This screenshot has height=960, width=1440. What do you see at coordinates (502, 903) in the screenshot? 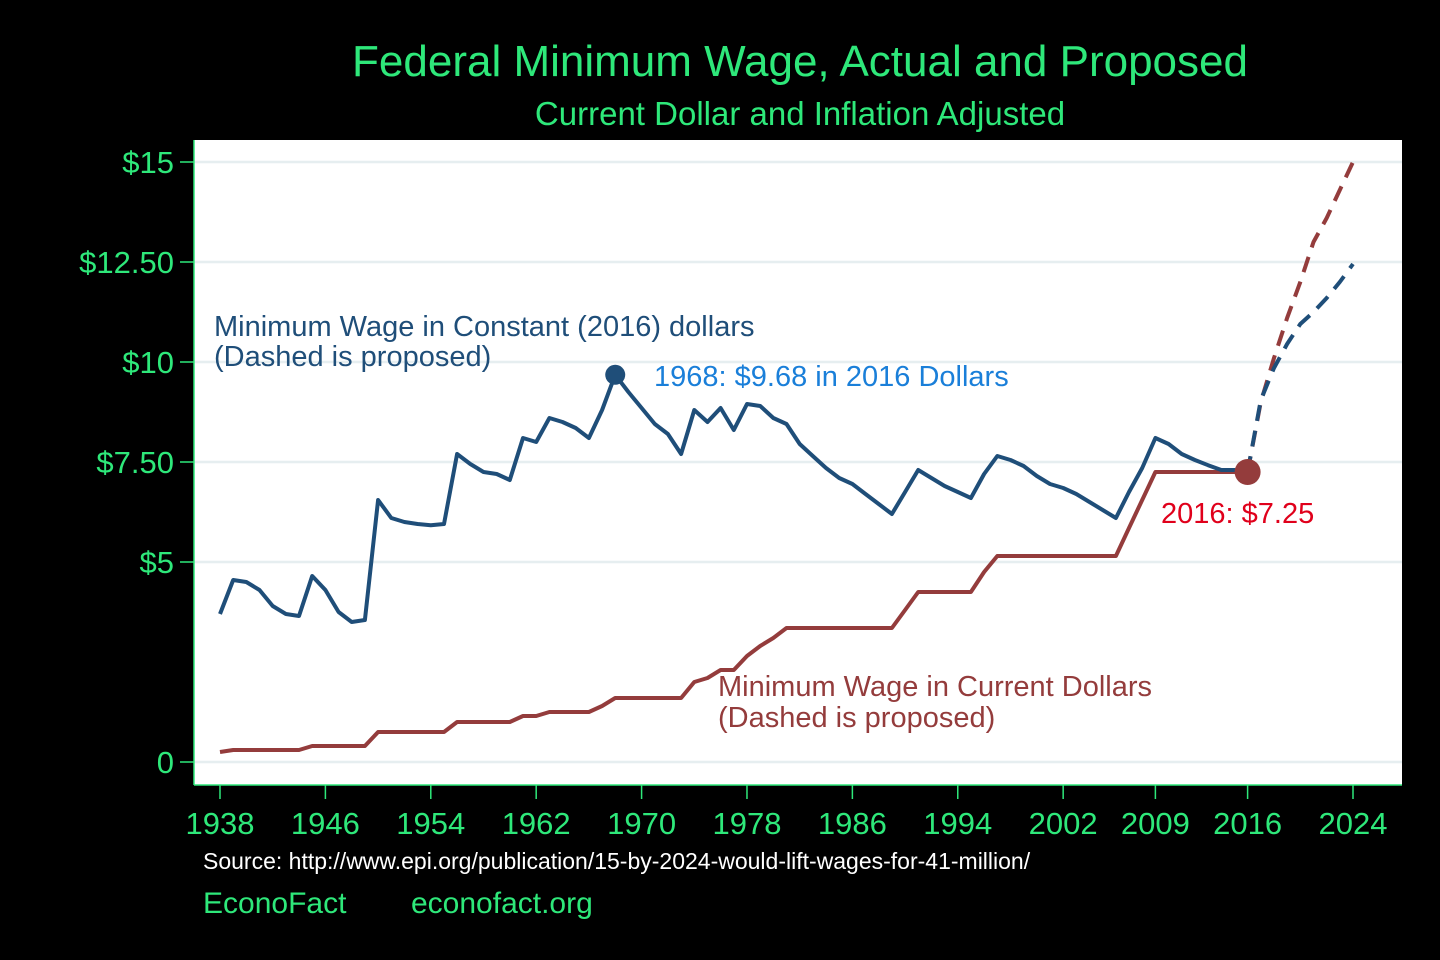
I see `brand-site: econofact.org` at bounding box center [502, 903].